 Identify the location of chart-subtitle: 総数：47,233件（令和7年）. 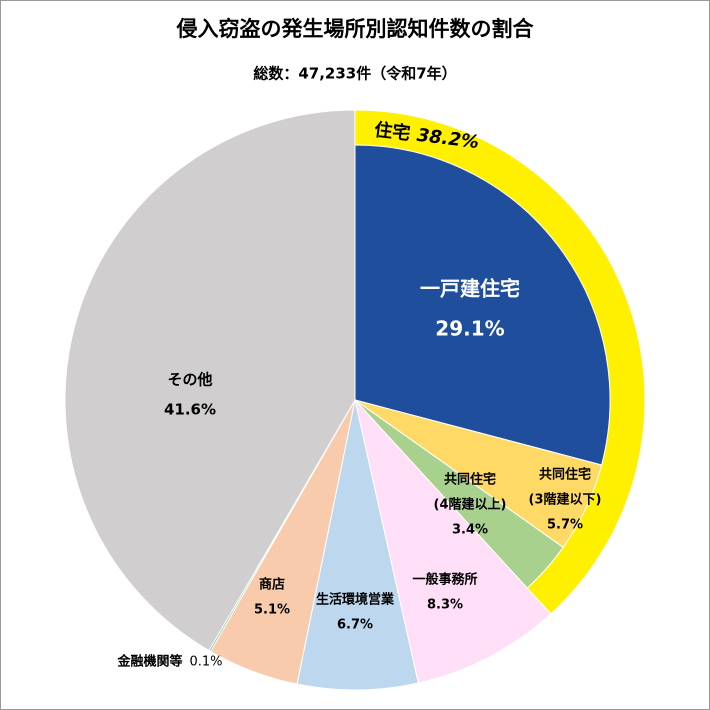
(354, 74).